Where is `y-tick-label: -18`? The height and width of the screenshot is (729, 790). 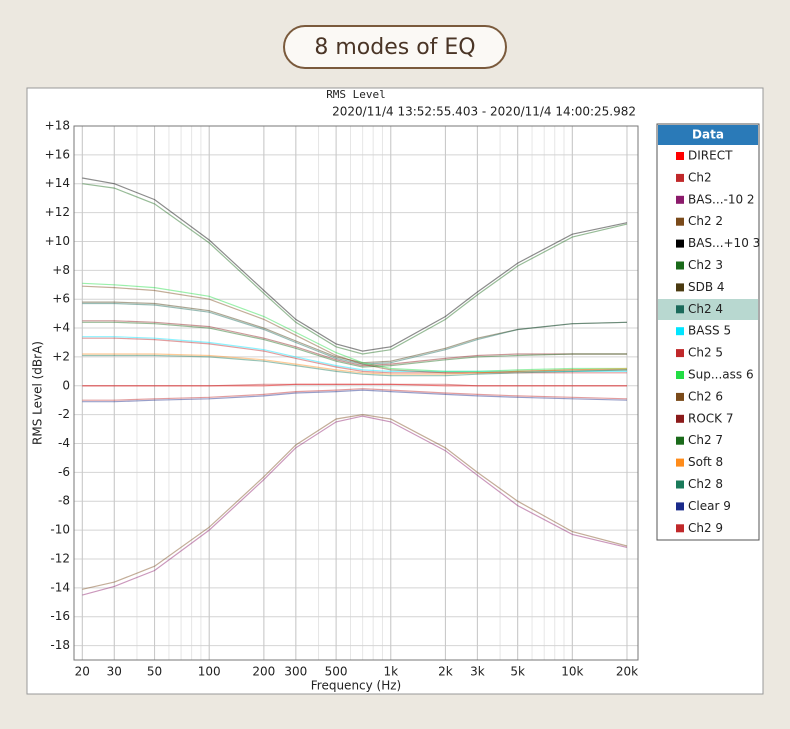 y-tick-label: -18 is located at coordinates (60, 645).